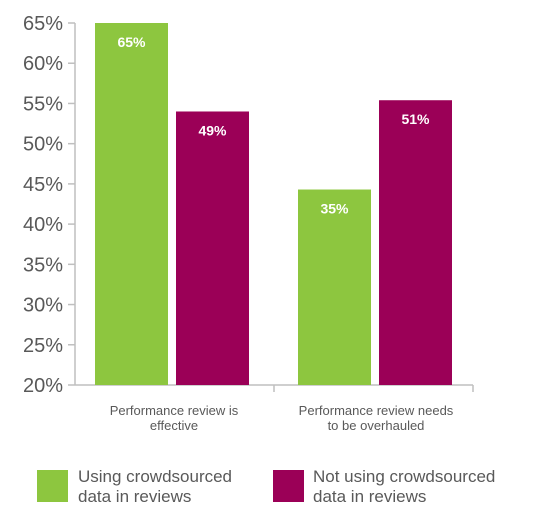  What do you see at coordinates (43, 346) in the screenshot?
I see `y-tick-label: 25%` at bounding box center [43, 346].